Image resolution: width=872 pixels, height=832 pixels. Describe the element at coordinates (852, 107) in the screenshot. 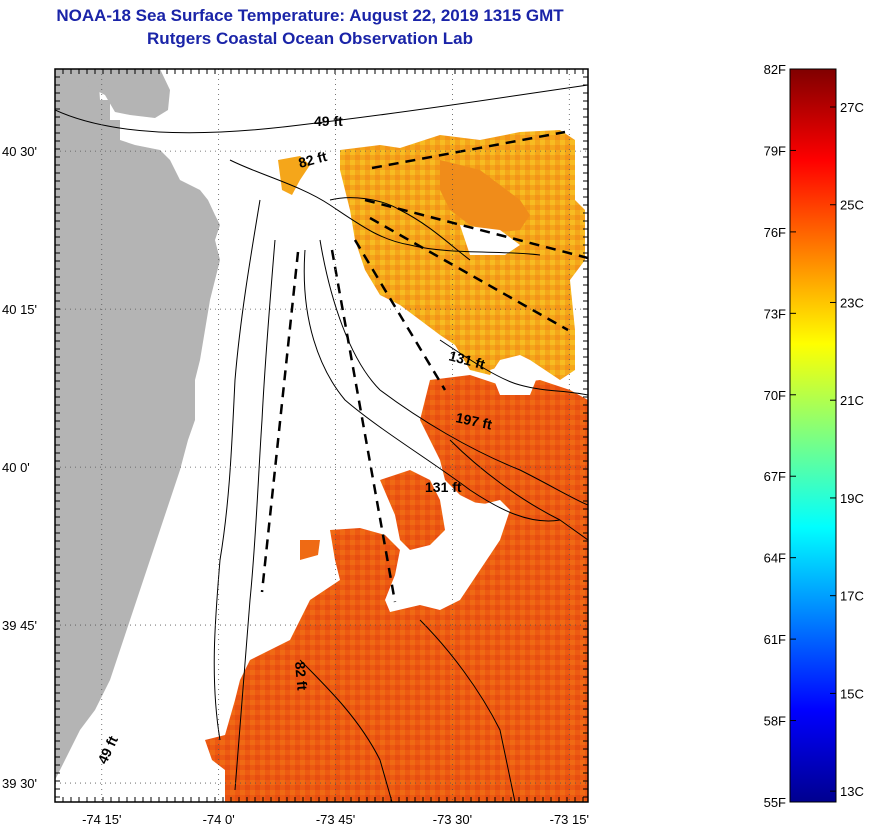

I see `colorbar-c-label: 27C` at that location.